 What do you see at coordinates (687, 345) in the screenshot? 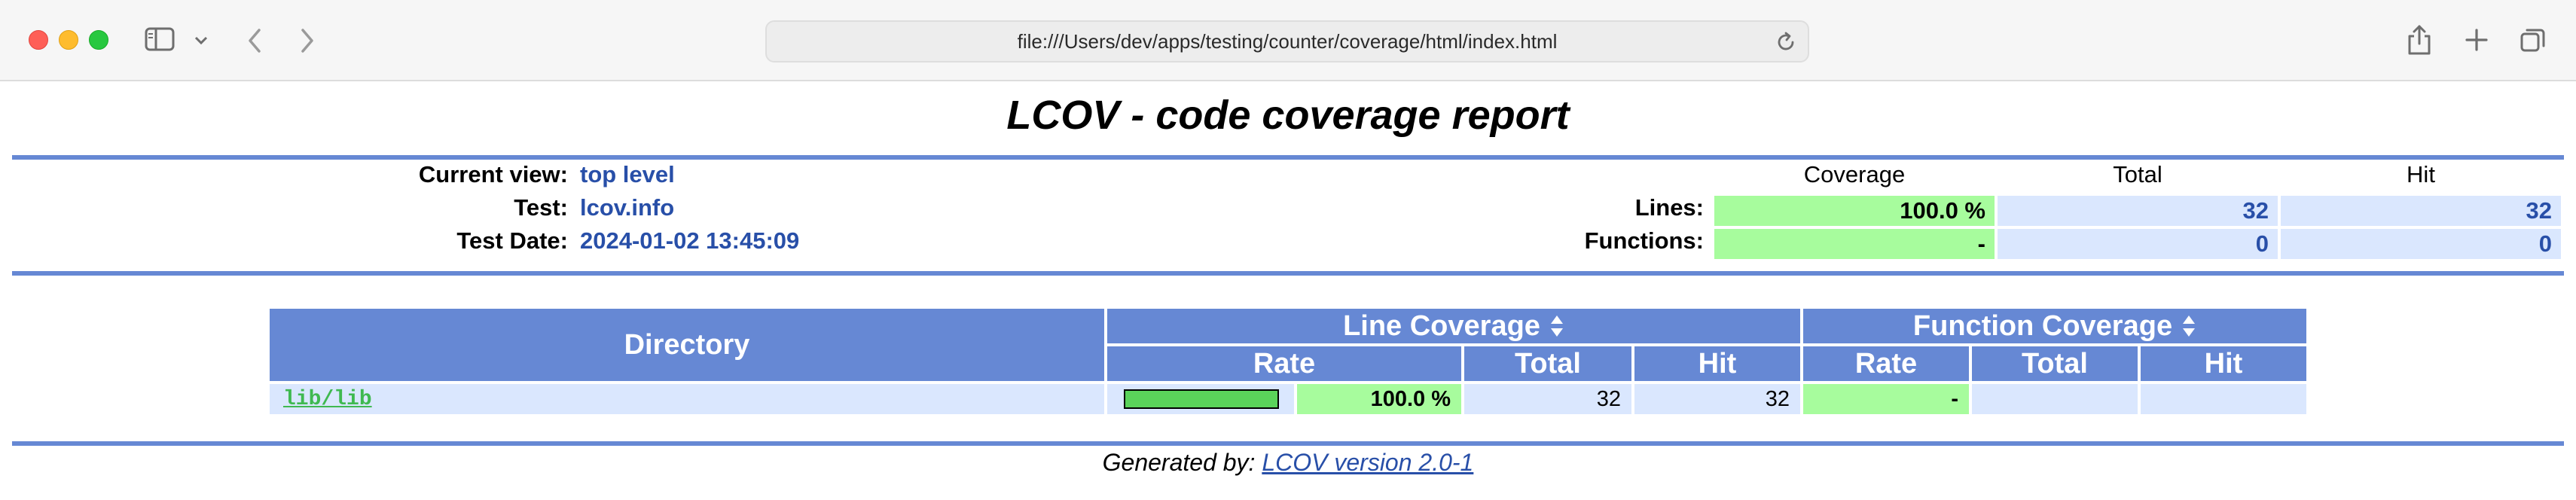
I see `directory-column-header: Directory` at bounding box center [687, 345].